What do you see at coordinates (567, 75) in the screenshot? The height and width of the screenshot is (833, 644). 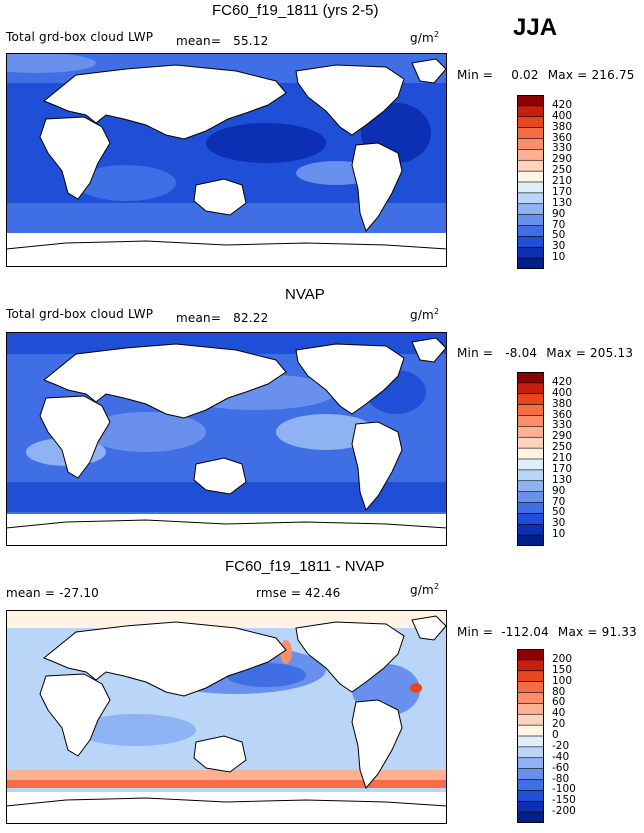 I see `panel1-max-label: Max =` at bounding box center [567, 75].